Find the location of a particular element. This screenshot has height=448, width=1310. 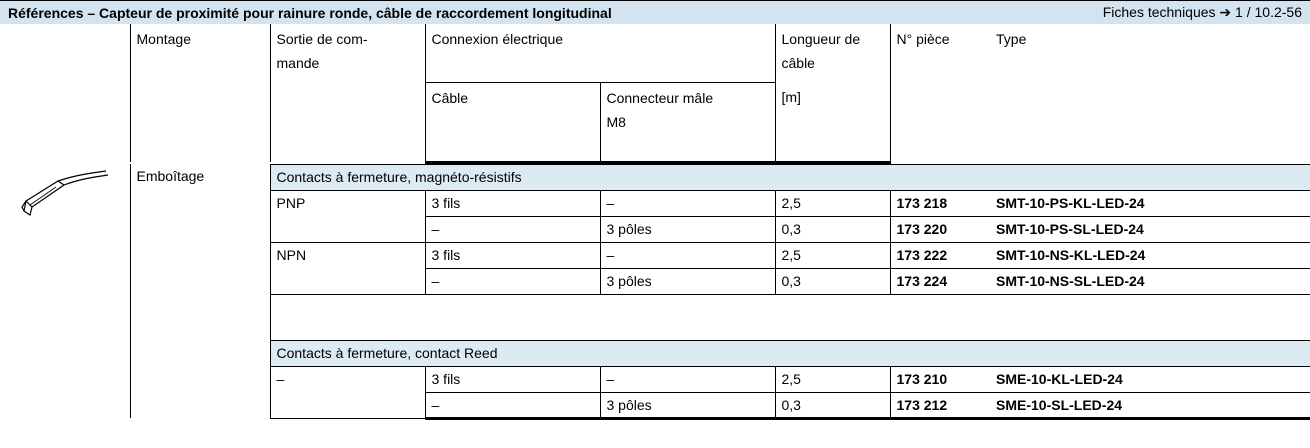

group-row: Contacts à fermeture, contact Reed is located at coordinates (655, 353).